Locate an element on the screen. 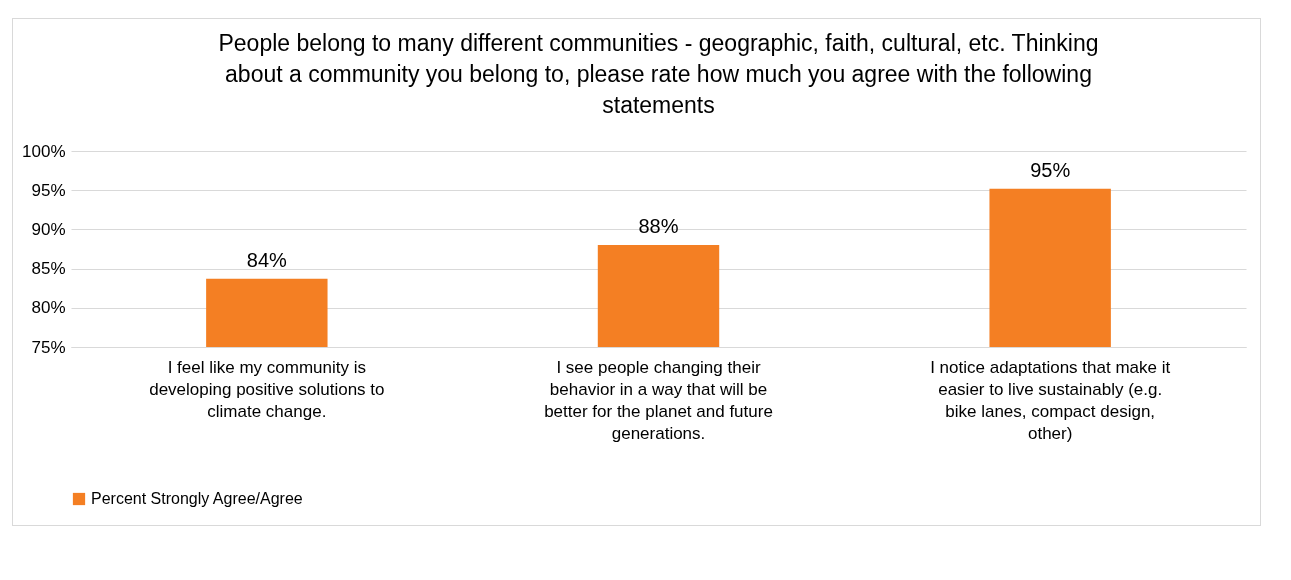 Image resolution: width=1291 pixels, height=580 pixels. y-tick-label: 100% is located at coordinates (44, 151).